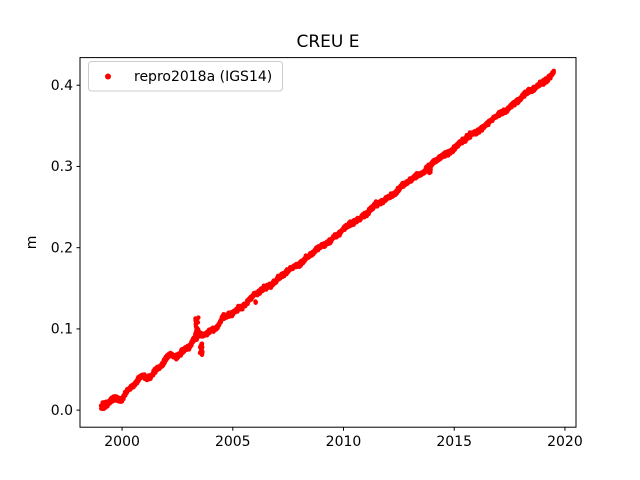  What do you see at coordinates (32, 243) in the screenshot?
I see `y-axis-label: m` at bounding box center [32, 243].